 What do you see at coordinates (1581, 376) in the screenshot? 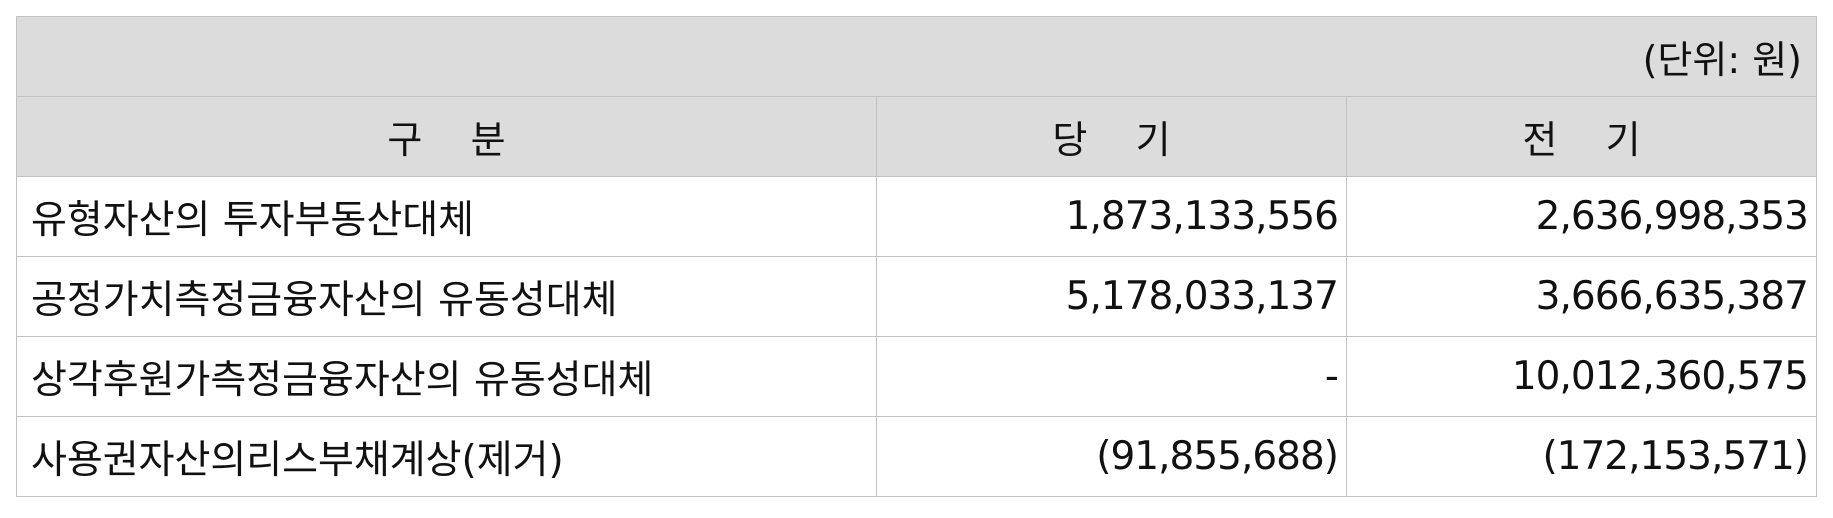
I see `prior-value: 10,012,360,575` at bounding box center [1581, 376].